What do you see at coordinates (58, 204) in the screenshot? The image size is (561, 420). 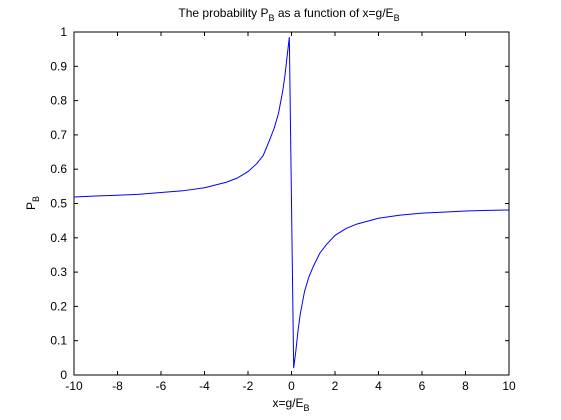 I see `y-tick-label: 0.5` at bounding box center [58, 204].